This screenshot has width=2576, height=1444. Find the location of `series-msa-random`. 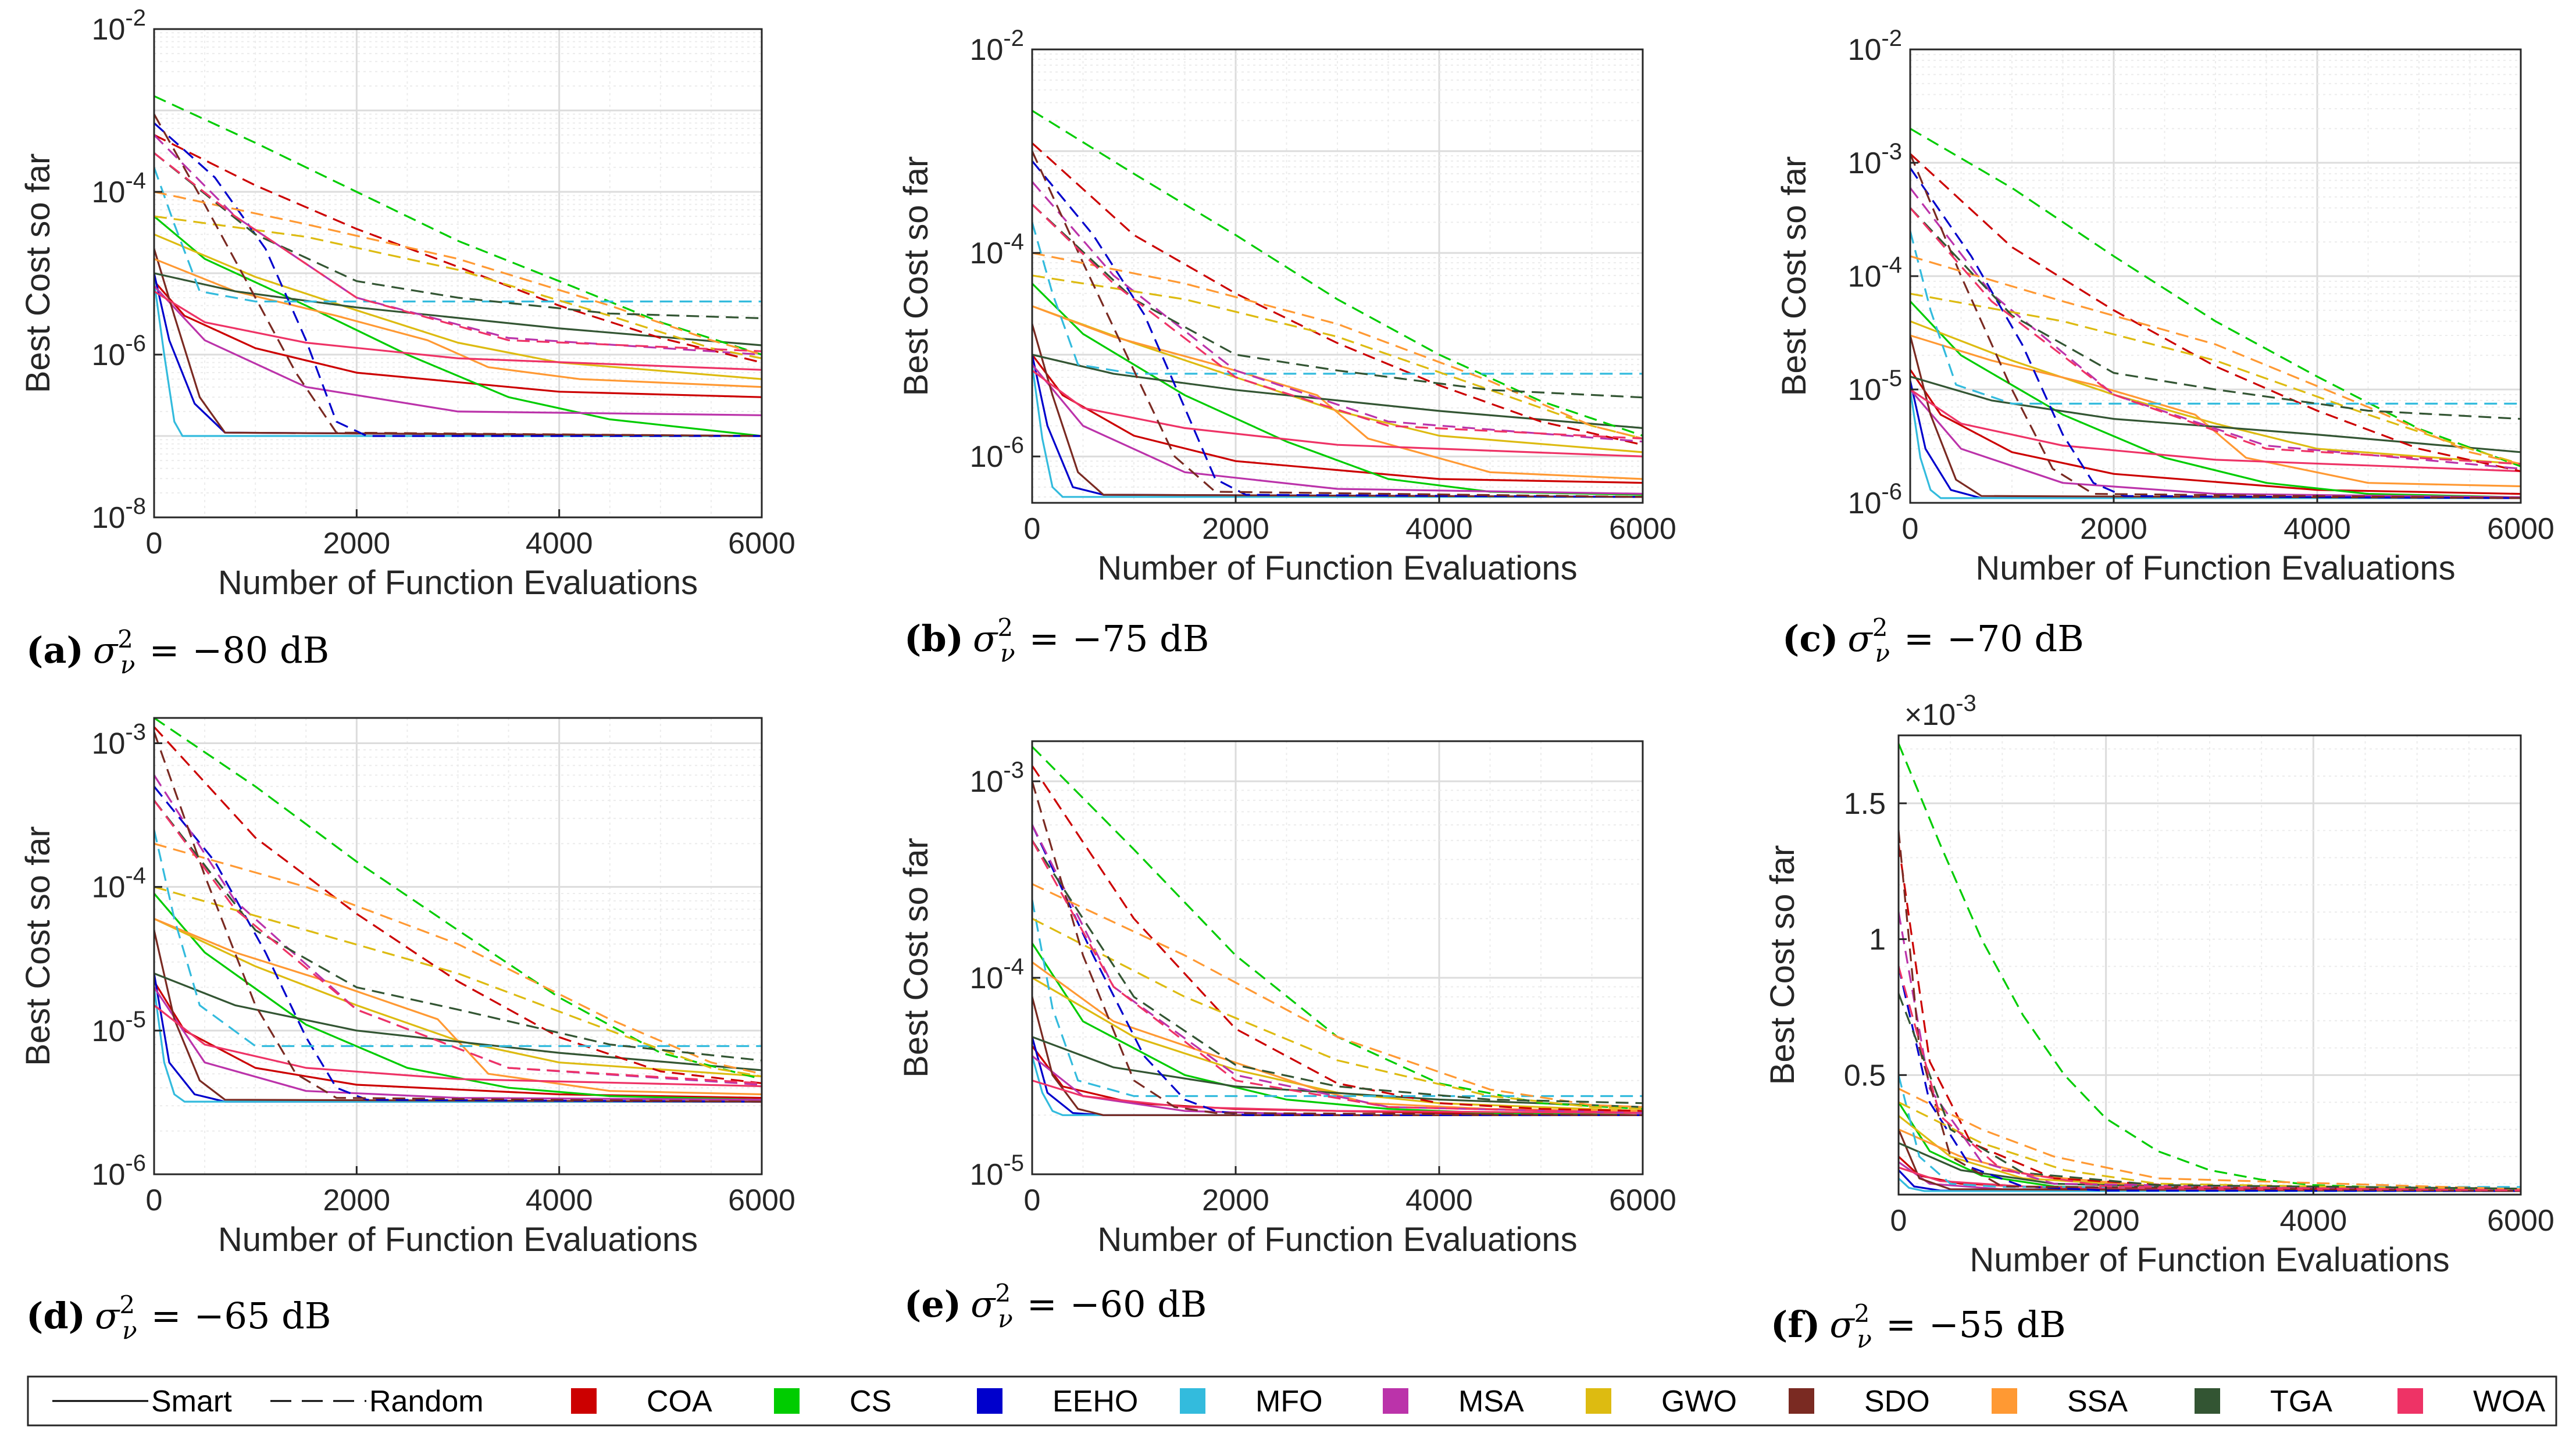

series-msa-random is located at coordinates (1337, 969).